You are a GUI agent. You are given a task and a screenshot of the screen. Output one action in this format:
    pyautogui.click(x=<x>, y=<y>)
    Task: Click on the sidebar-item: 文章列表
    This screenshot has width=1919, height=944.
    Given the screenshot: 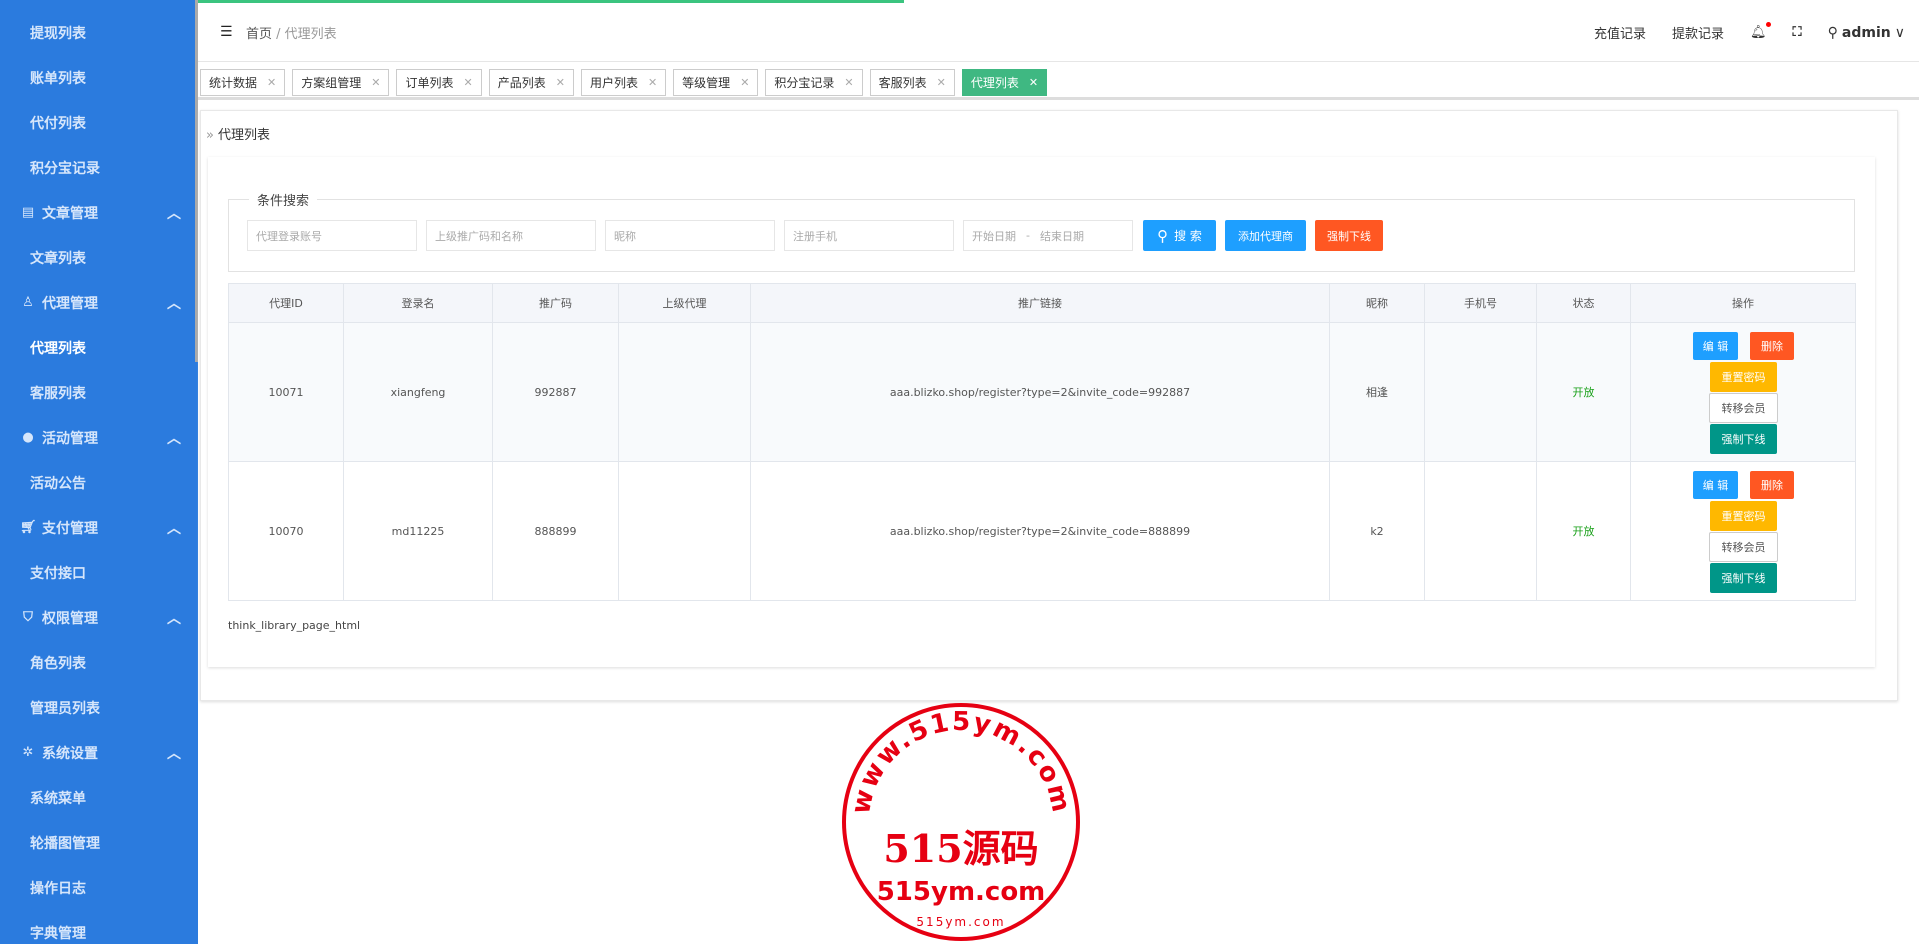 What is the action you would take?
    pyautogui.click(x=97, y=257)
    